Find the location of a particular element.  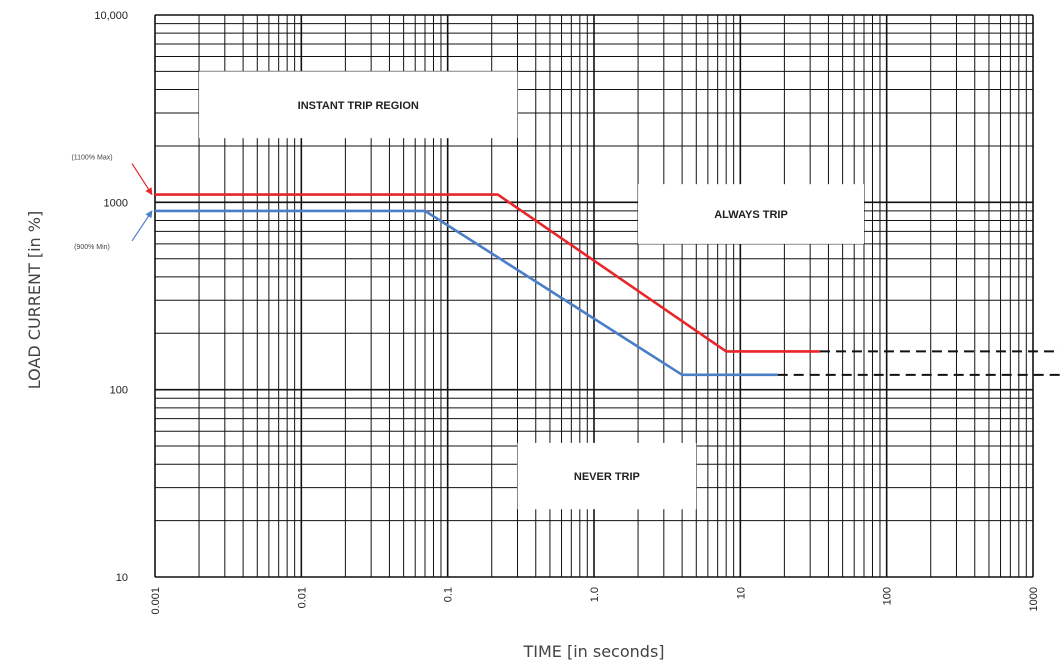

y-tick-label: 10 is located at coordinates (122, 578).